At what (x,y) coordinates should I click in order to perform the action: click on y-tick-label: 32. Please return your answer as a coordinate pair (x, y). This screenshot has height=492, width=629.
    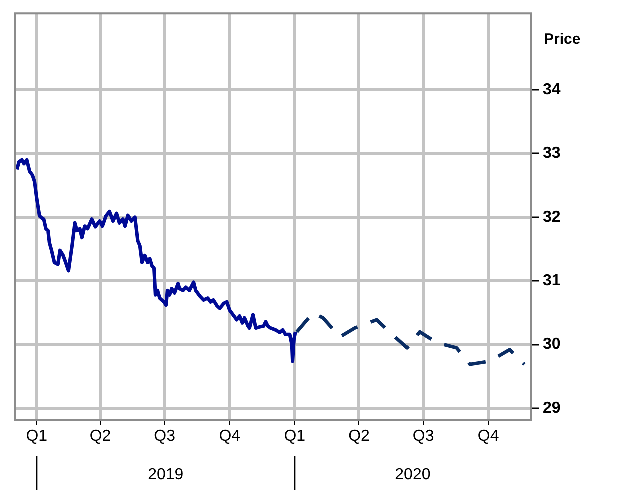
    Looking at the image, I should click on (552, 217).